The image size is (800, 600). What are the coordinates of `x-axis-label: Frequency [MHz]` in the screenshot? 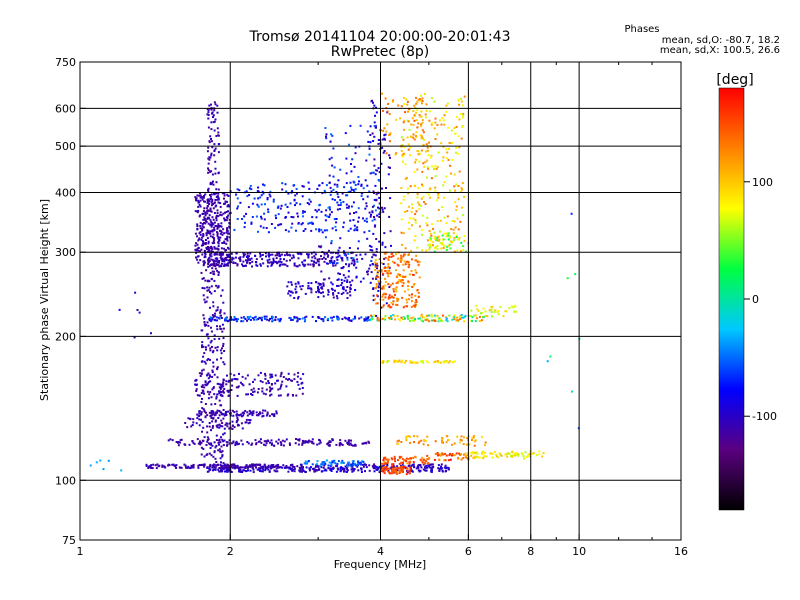 It's located at (380, 564).